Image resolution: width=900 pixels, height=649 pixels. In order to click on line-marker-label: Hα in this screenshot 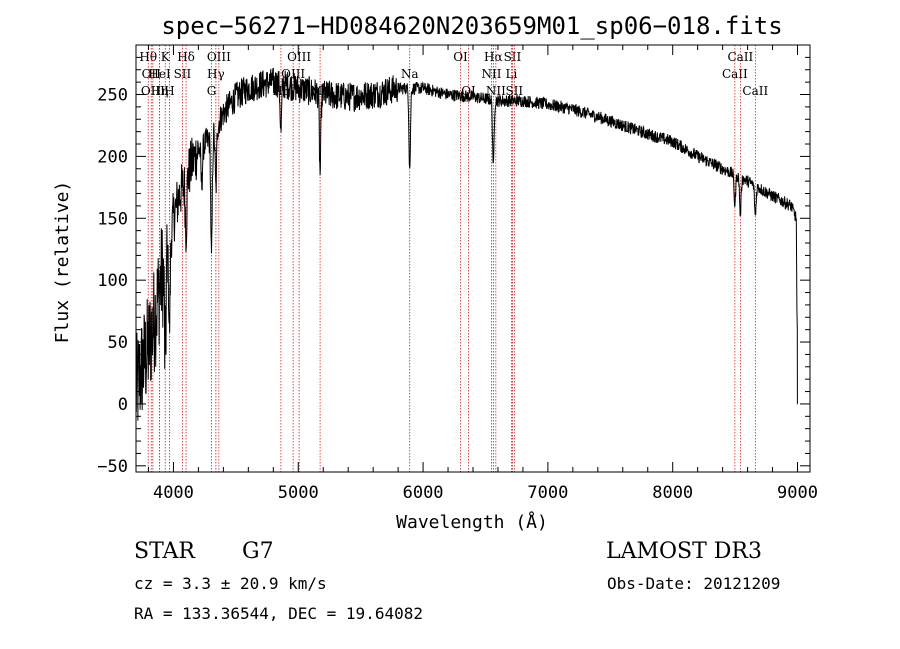, I will do `click(493, 57)`.